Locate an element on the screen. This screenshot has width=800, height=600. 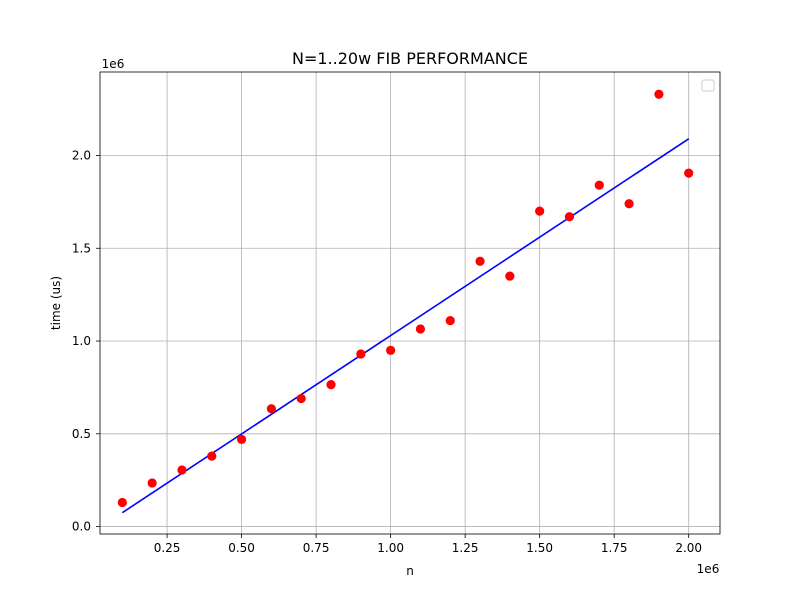
y-tick-label: 1.5 is located at coordinates (81, 248).